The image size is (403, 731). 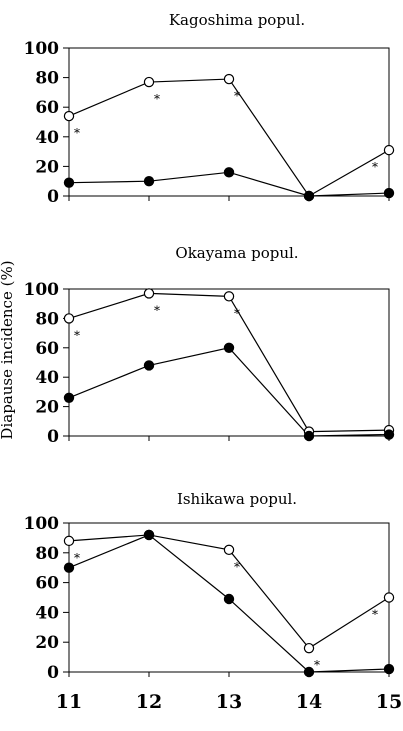 What do you see at coordinates (229, 137) in the screenshot?
I see `series-open-line` at bounding box center [229, 137].